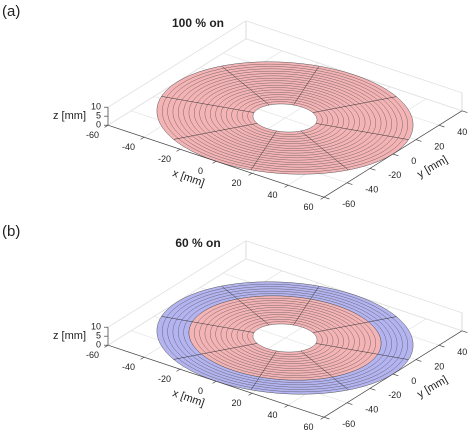  Describe the element at coordinates (96, 107) in the screenshot. I see `z-tick-label: 10` at that location.